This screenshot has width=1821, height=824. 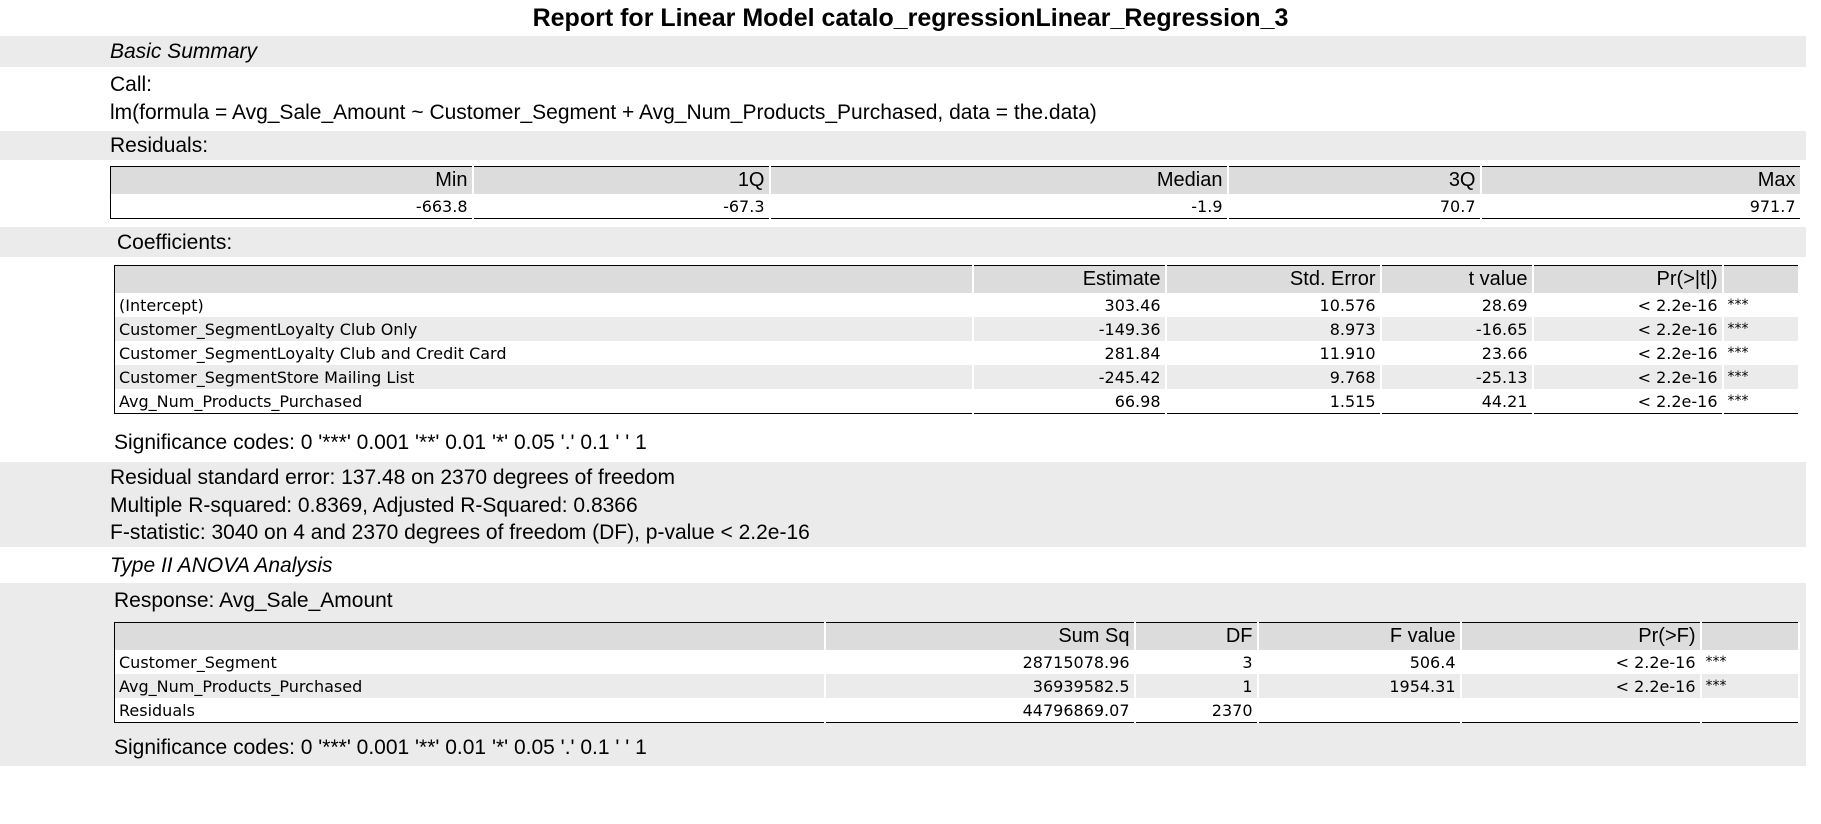 I want to click on col-header: Pr(>F), so click(x=1581, y=636).